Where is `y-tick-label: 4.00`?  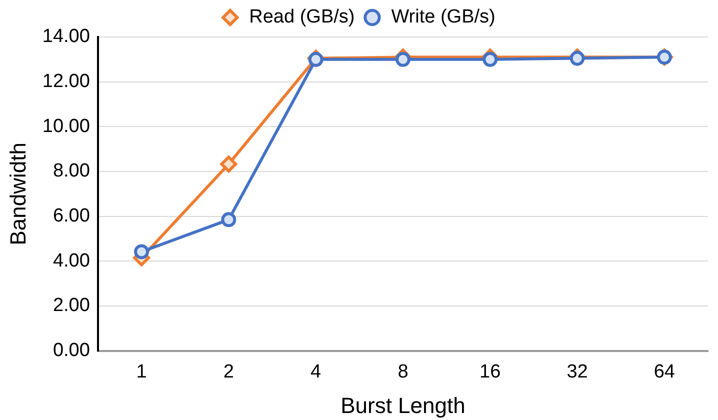 y-tick-label: 4.00 is located at coordinates (71, 261).